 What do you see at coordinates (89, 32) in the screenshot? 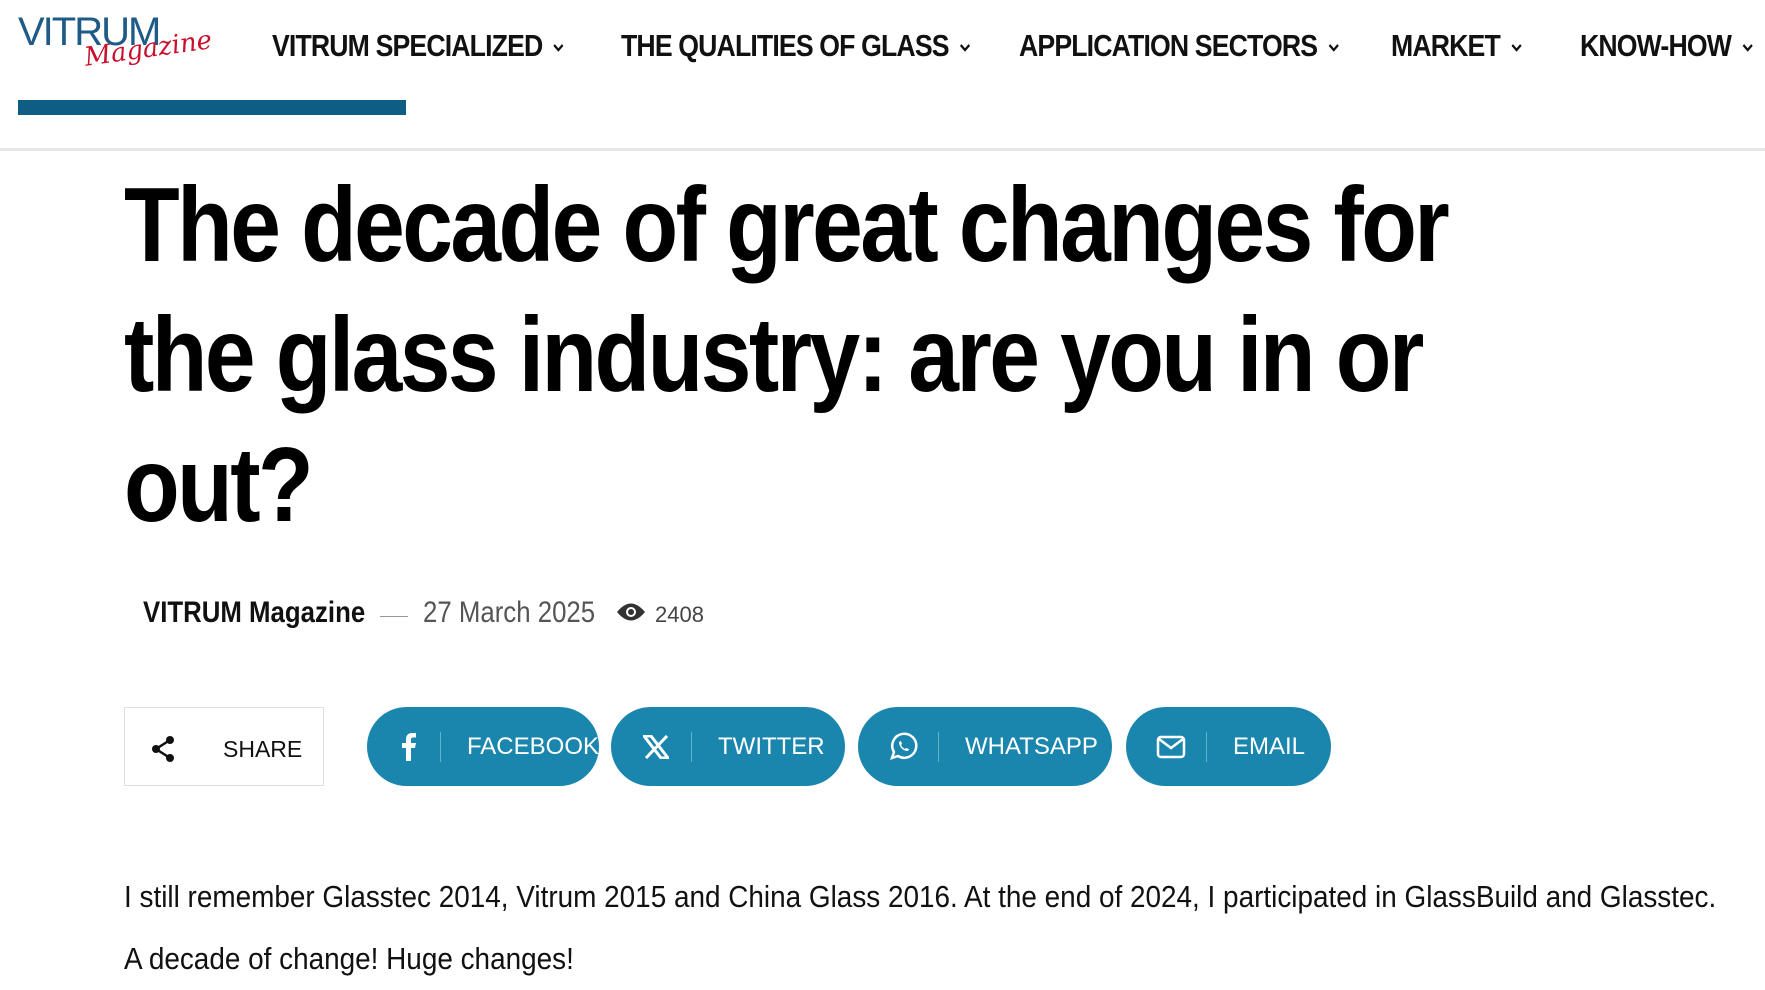
I see `logo: VITRUM` at bounding box center [89, 32].